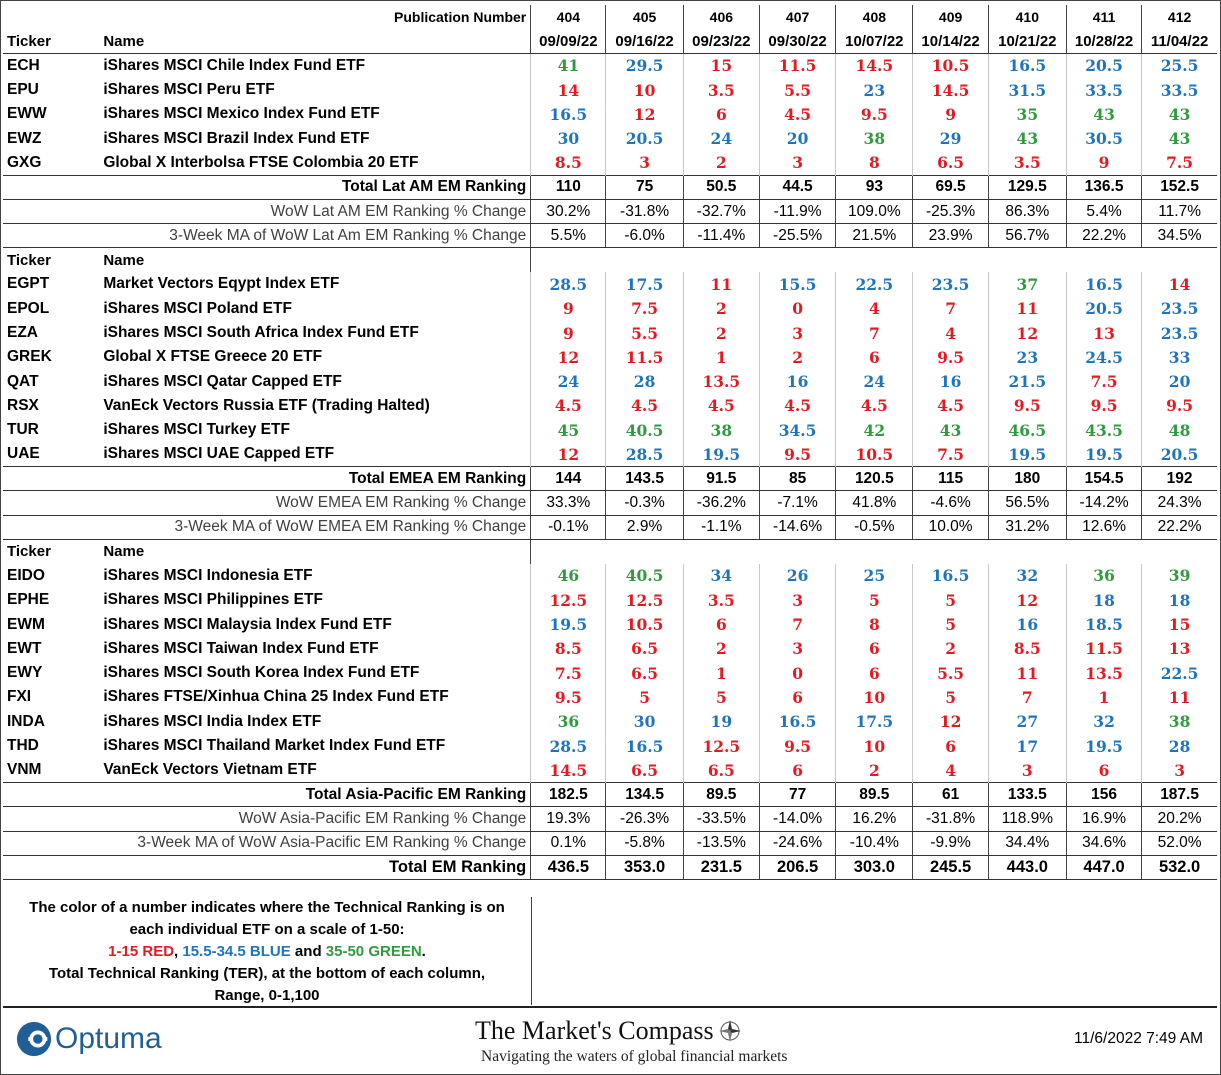 The image size is (1221, 1075). What do you see at coordinates (874, 430) in the screenshot?
I see `ranking-cell: 42` at bounding box center [874, 430].